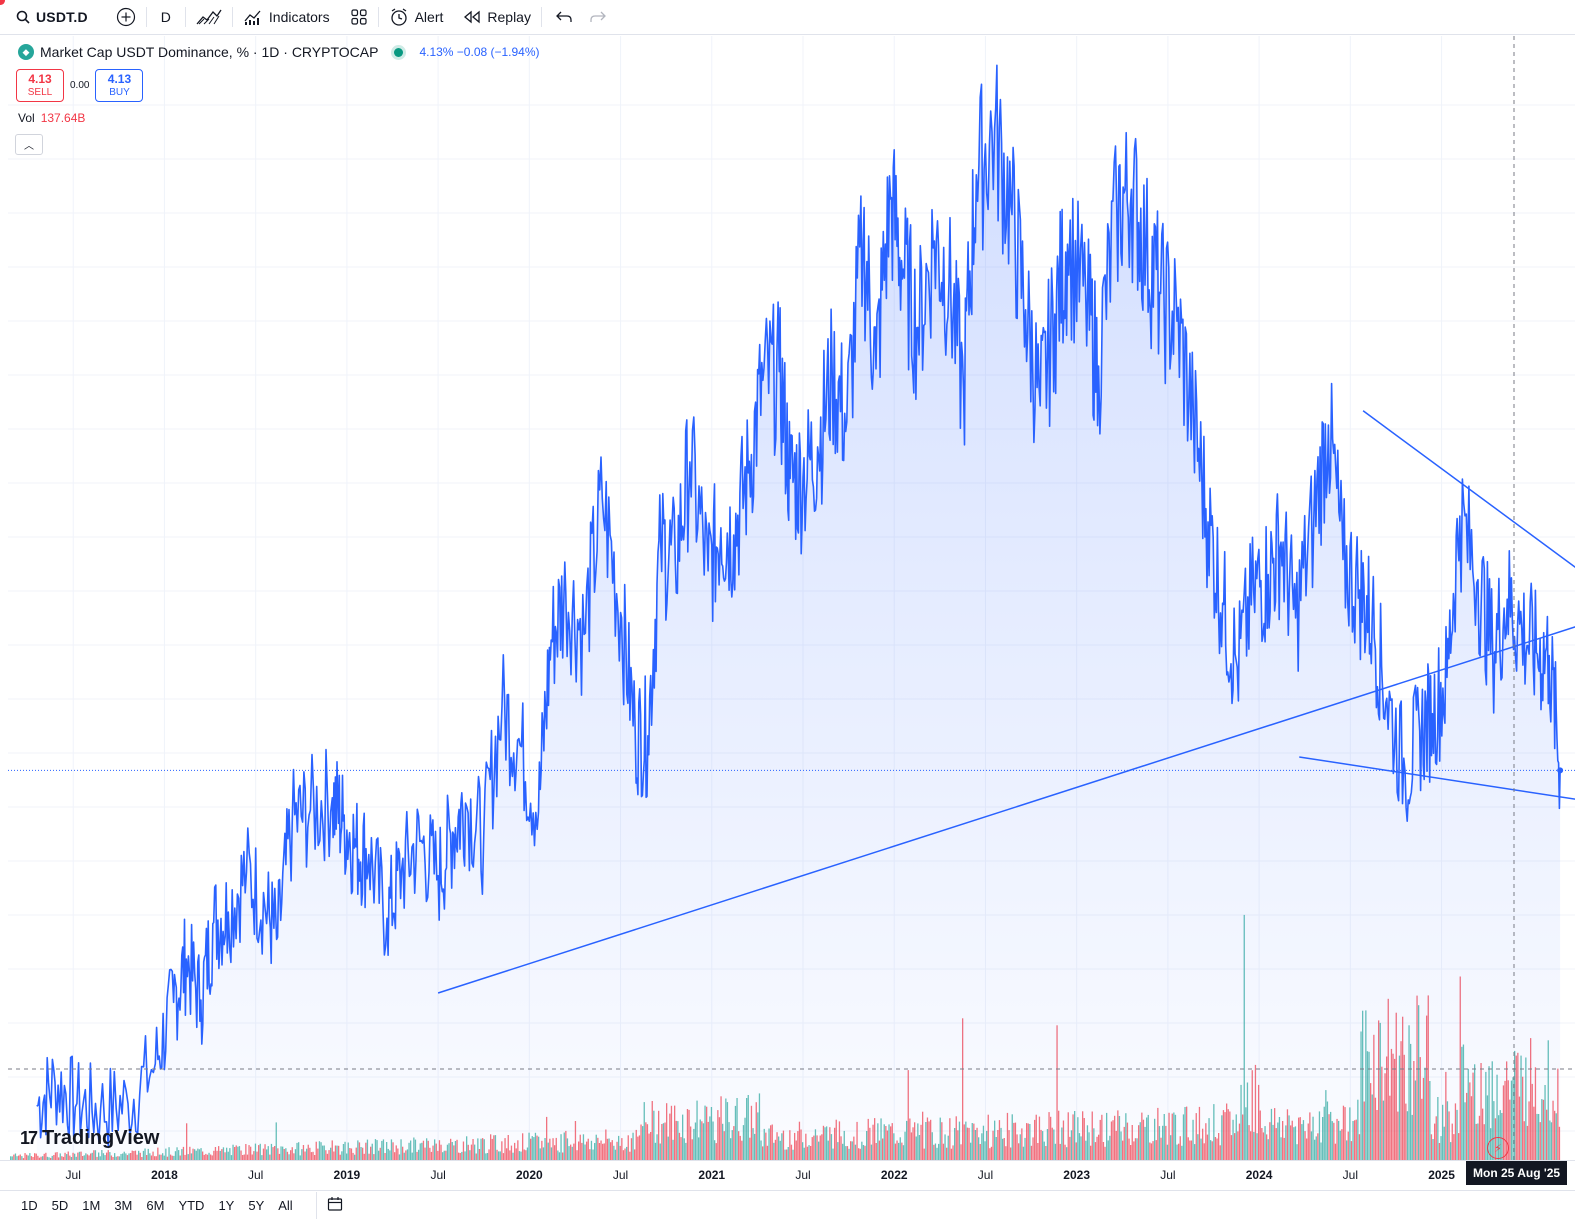 The width and height of the screenshot is (1575, 1220). What do you see at coordinates (299, 17) in the screenshot?
I see `indicators-label: Indicators` at bounding box center [299, 17].